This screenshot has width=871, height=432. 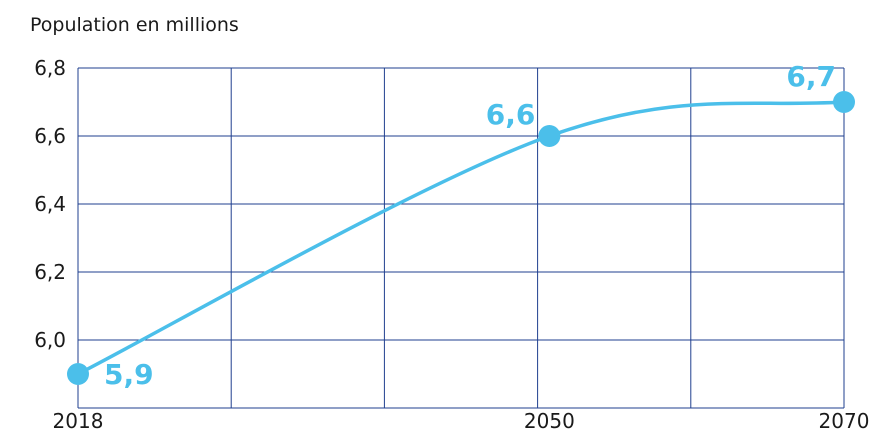 I want to click on y-tick-label: 6,0, so click(x=50, y=340).